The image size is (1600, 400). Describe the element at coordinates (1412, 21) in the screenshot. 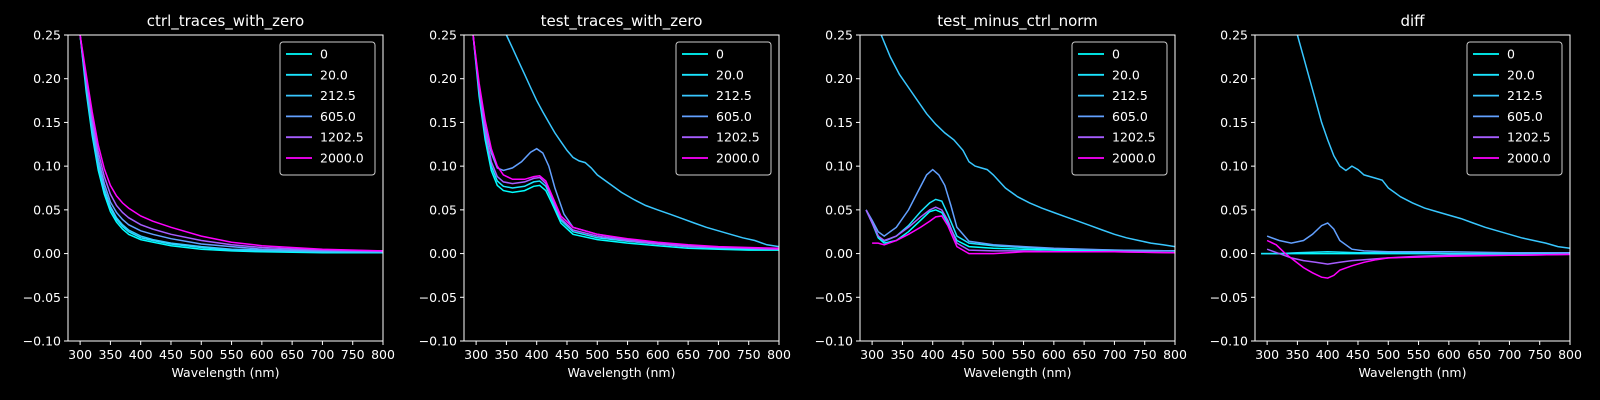

I see `chart-title: diff` at that location.